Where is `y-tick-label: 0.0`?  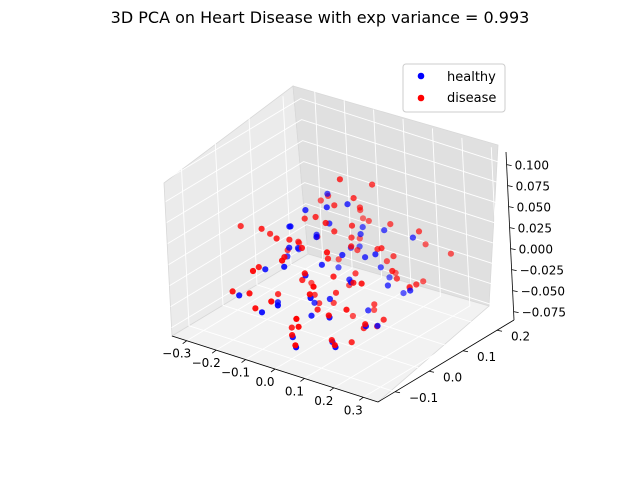
y-tick-label: 0.0 is located at coordinates (452, 377).